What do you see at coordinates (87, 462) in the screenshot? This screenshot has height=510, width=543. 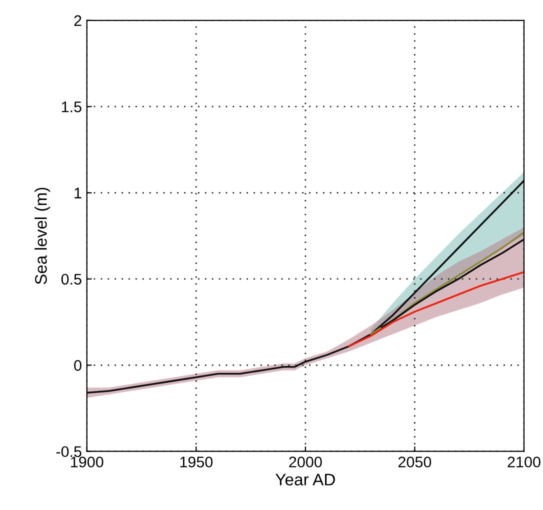 I see `x-tick-label: 1900` at bounding box center [87, 462].